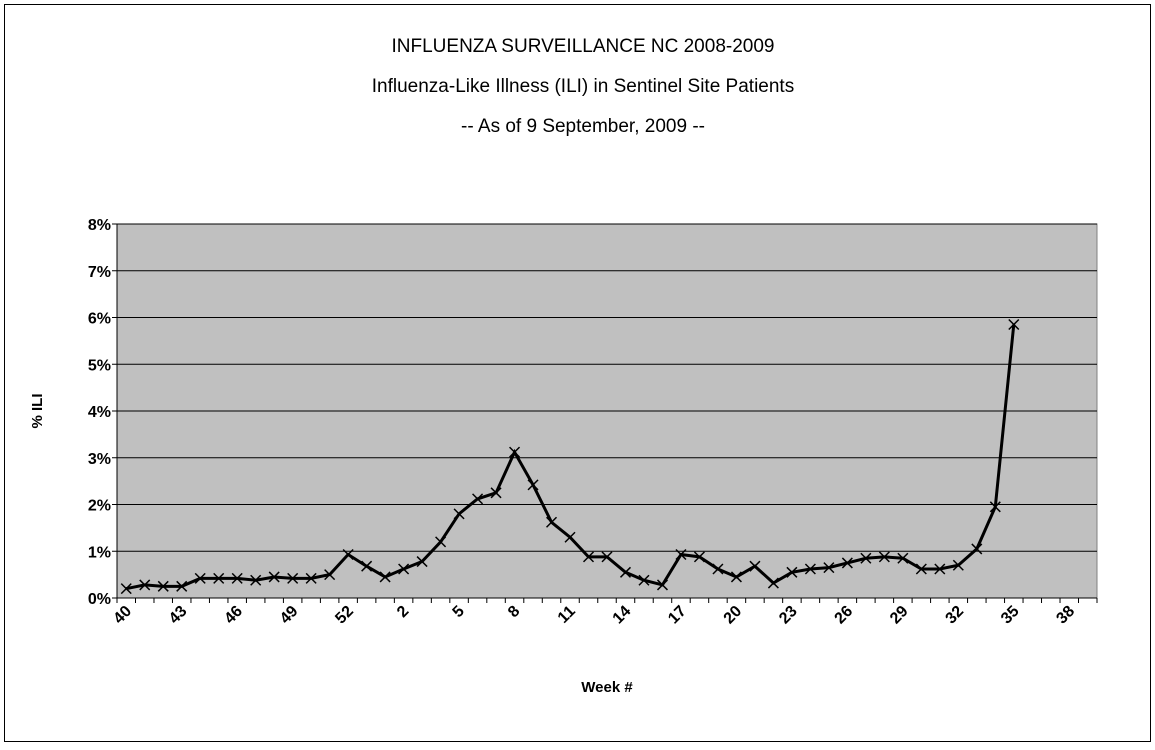 Image resolution: width=1155 pixels, height=750 pixels. What do you see at coordinates (99, 412) in the screenshot?
I see `y-tick-label: 4%` at bounding box center [99, 412].